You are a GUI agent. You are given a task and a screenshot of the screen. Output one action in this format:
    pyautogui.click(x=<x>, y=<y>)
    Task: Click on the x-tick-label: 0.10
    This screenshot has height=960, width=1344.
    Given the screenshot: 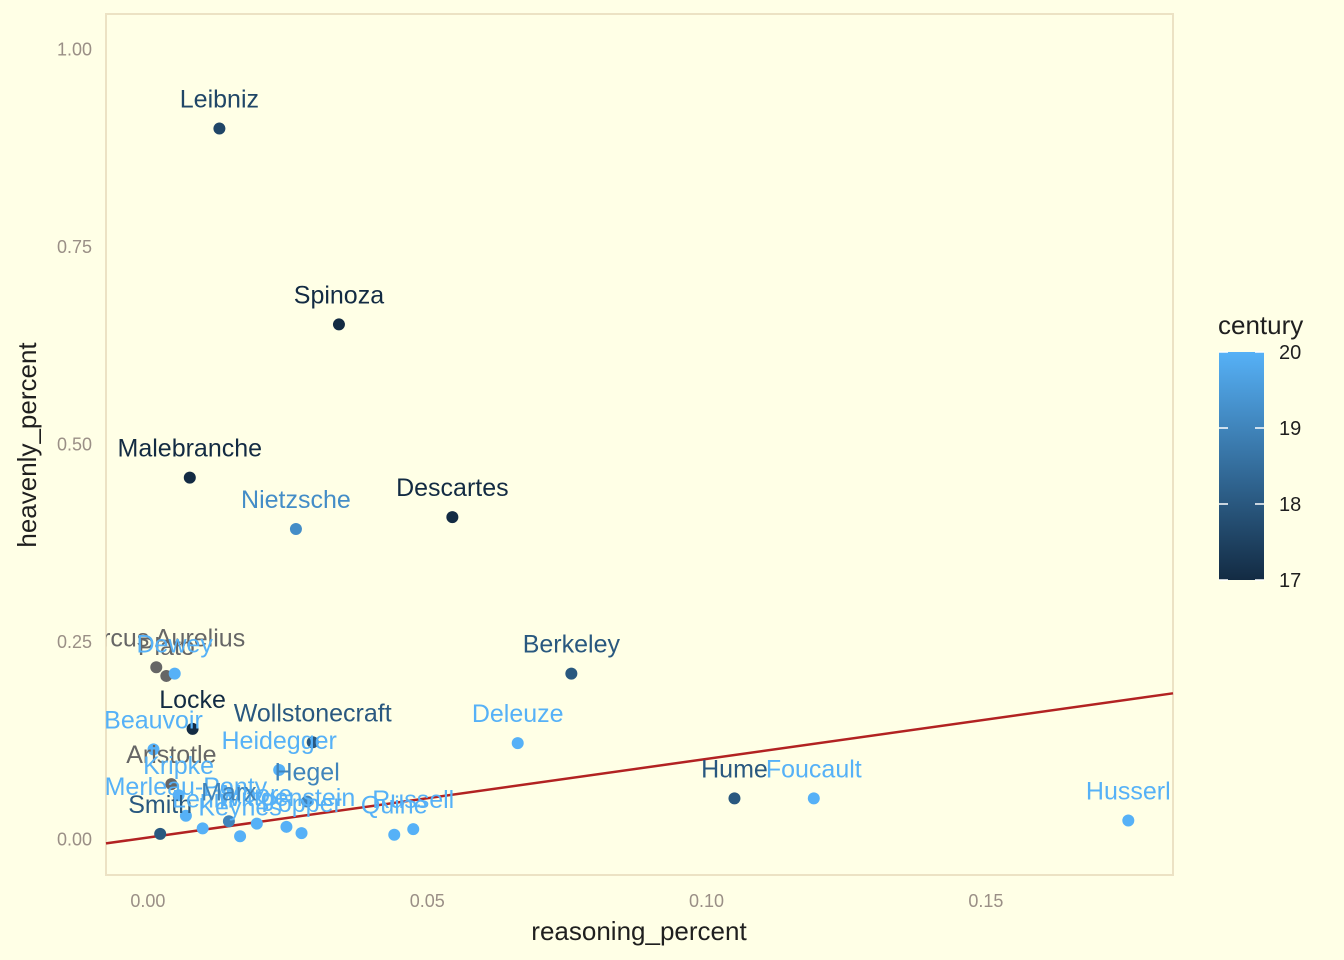 What is the action you would take?
    pyautogui.click(x=706, y=901)
    